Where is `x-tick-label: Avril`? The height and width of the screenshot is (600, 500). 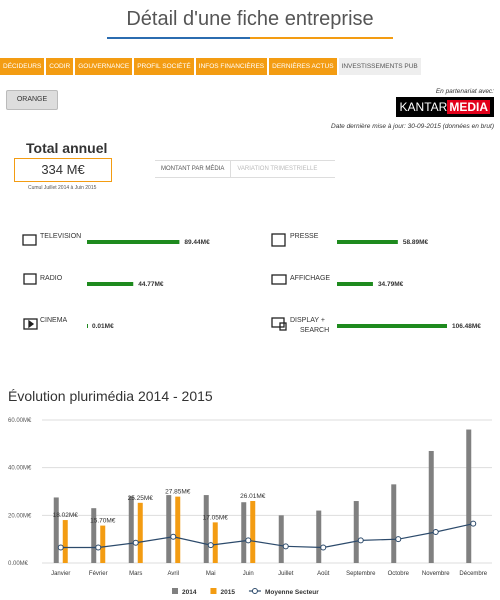
x-tick-label: Avril is located at coordinates (173, 574).